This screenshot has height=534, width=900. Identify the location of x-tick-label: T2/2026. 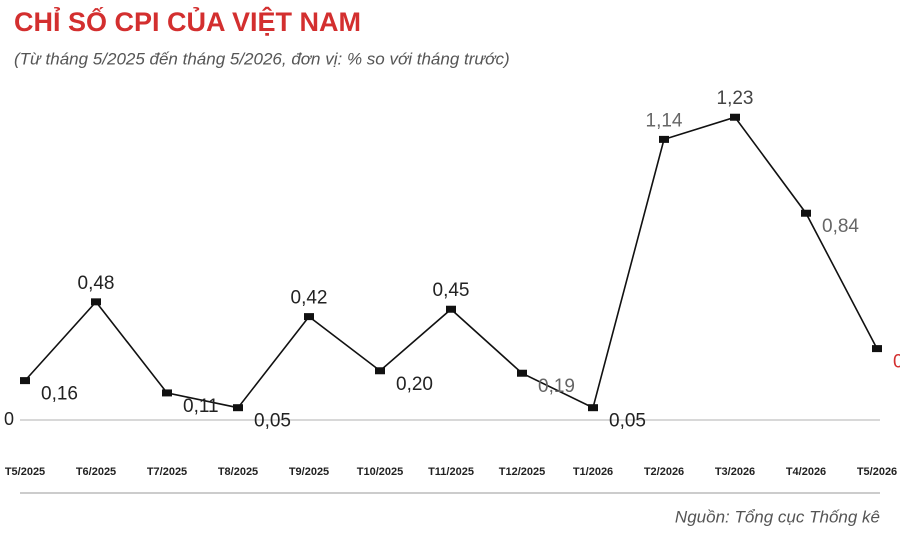
(664, 472).